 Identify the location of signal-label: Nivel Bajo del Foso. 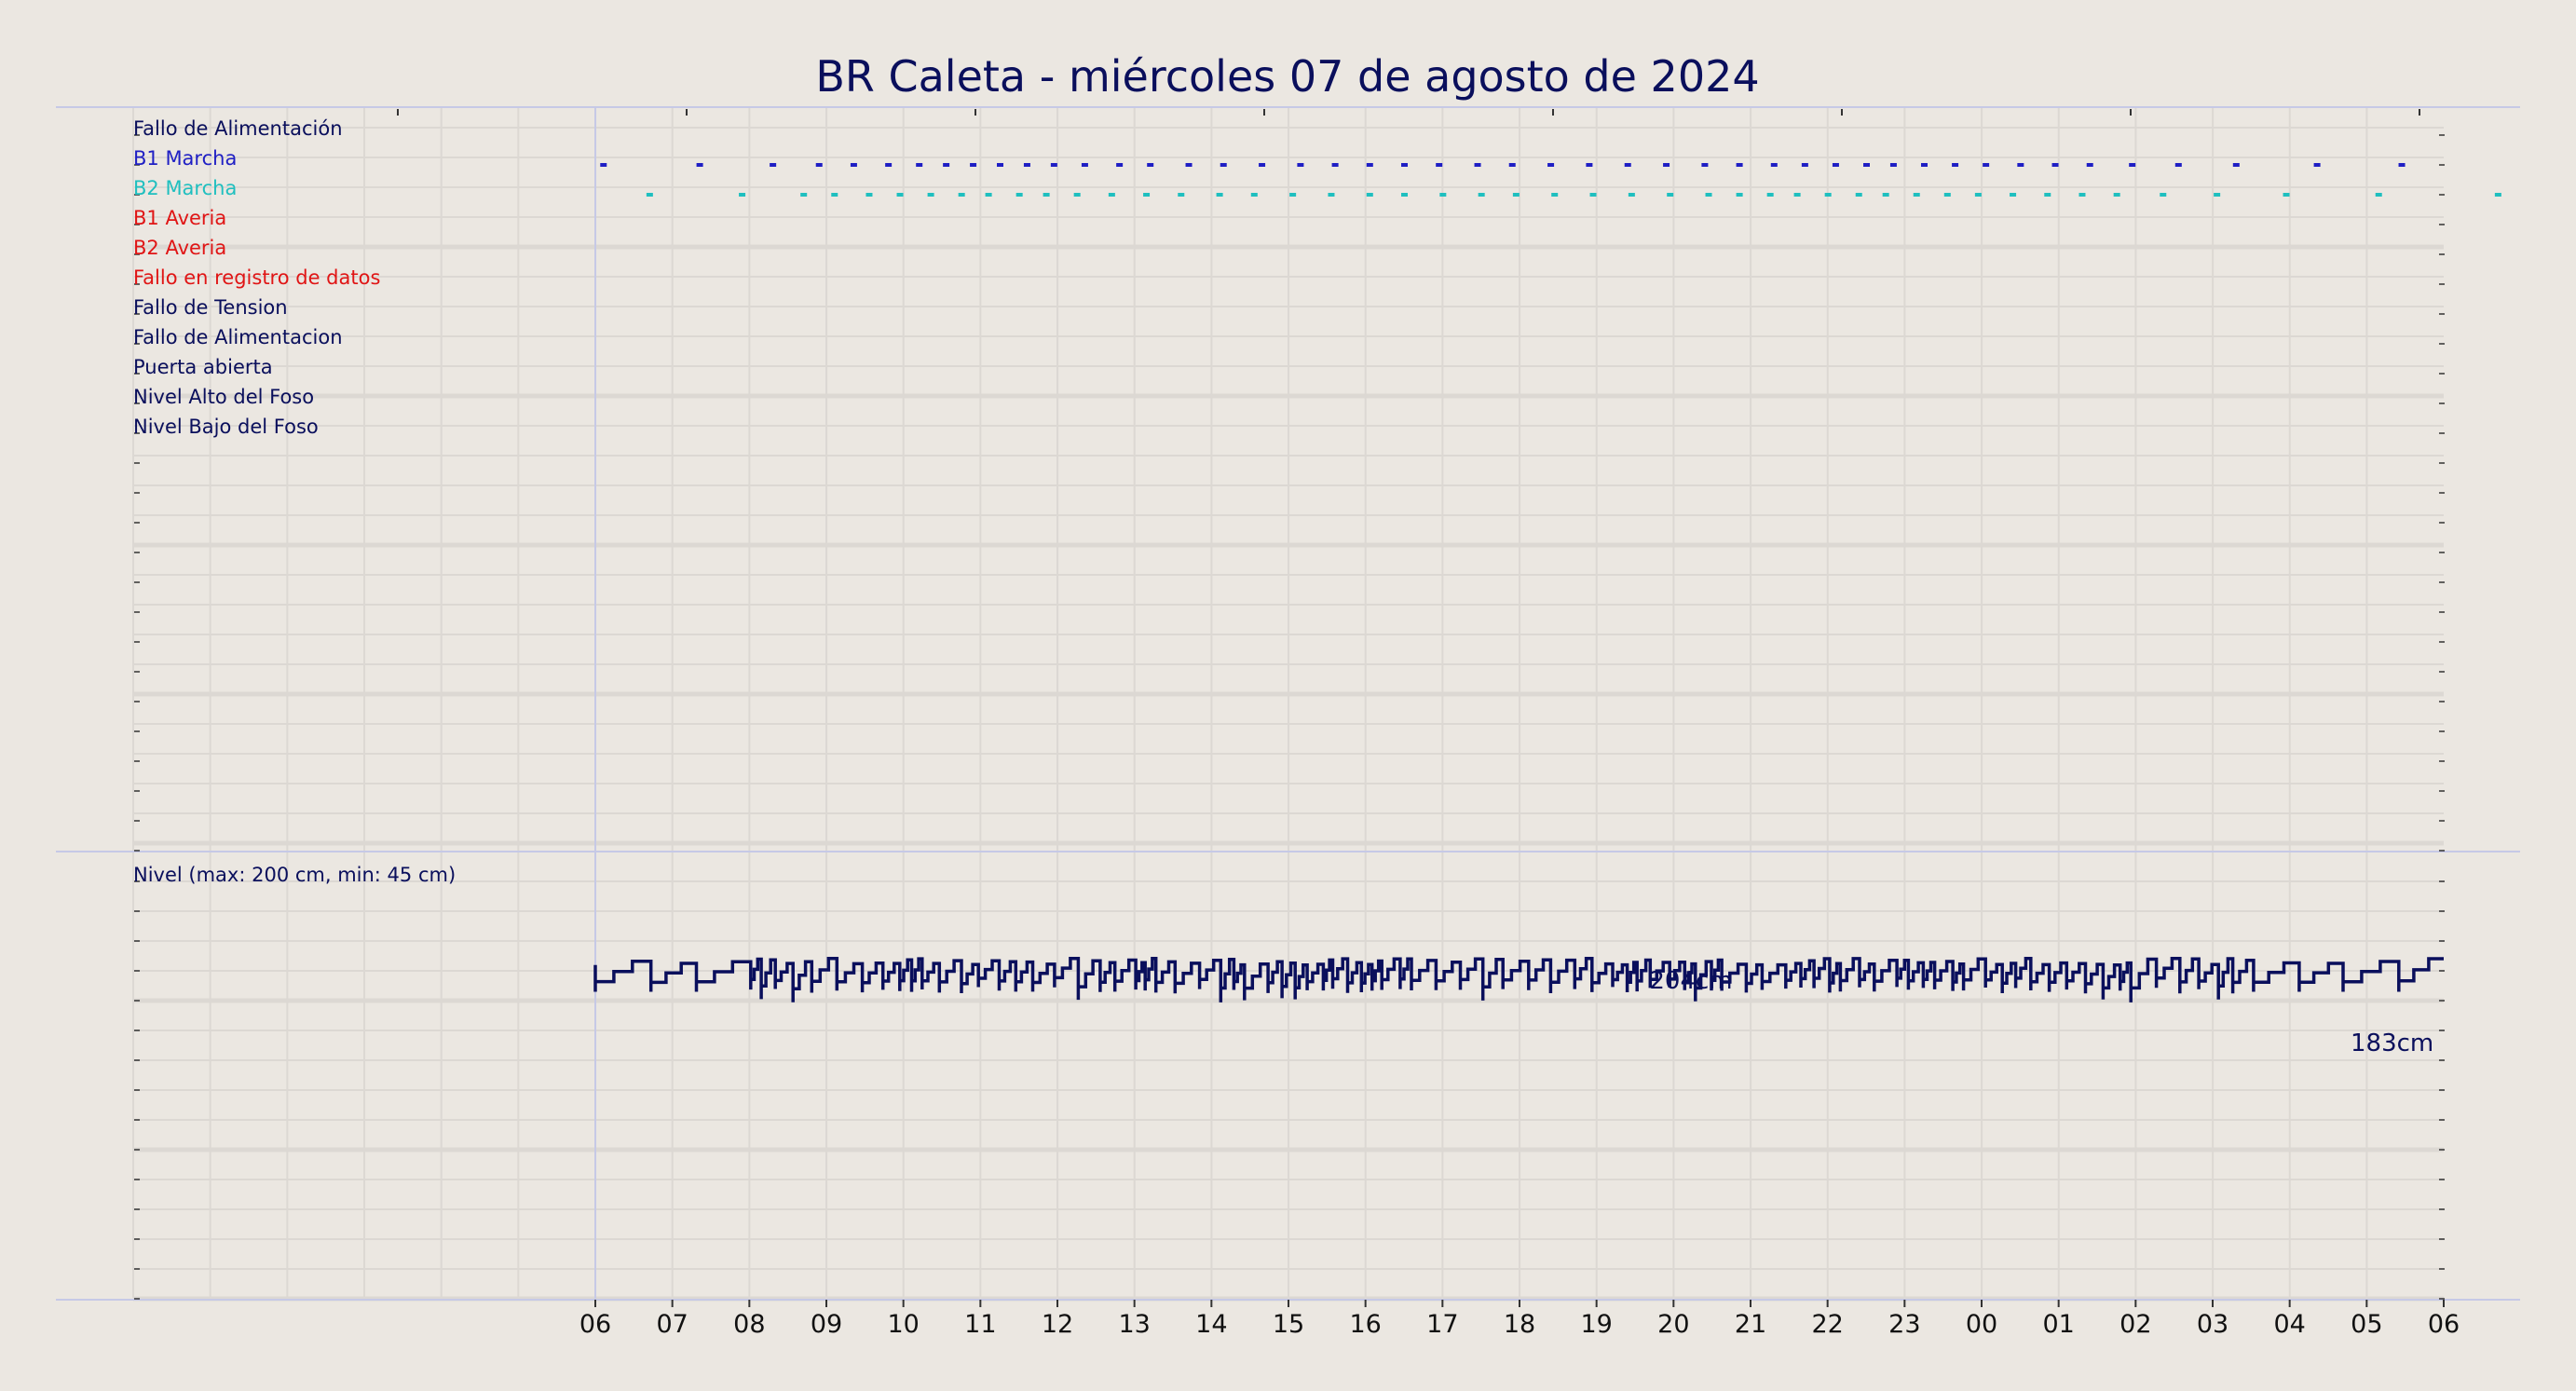
(226, 427).